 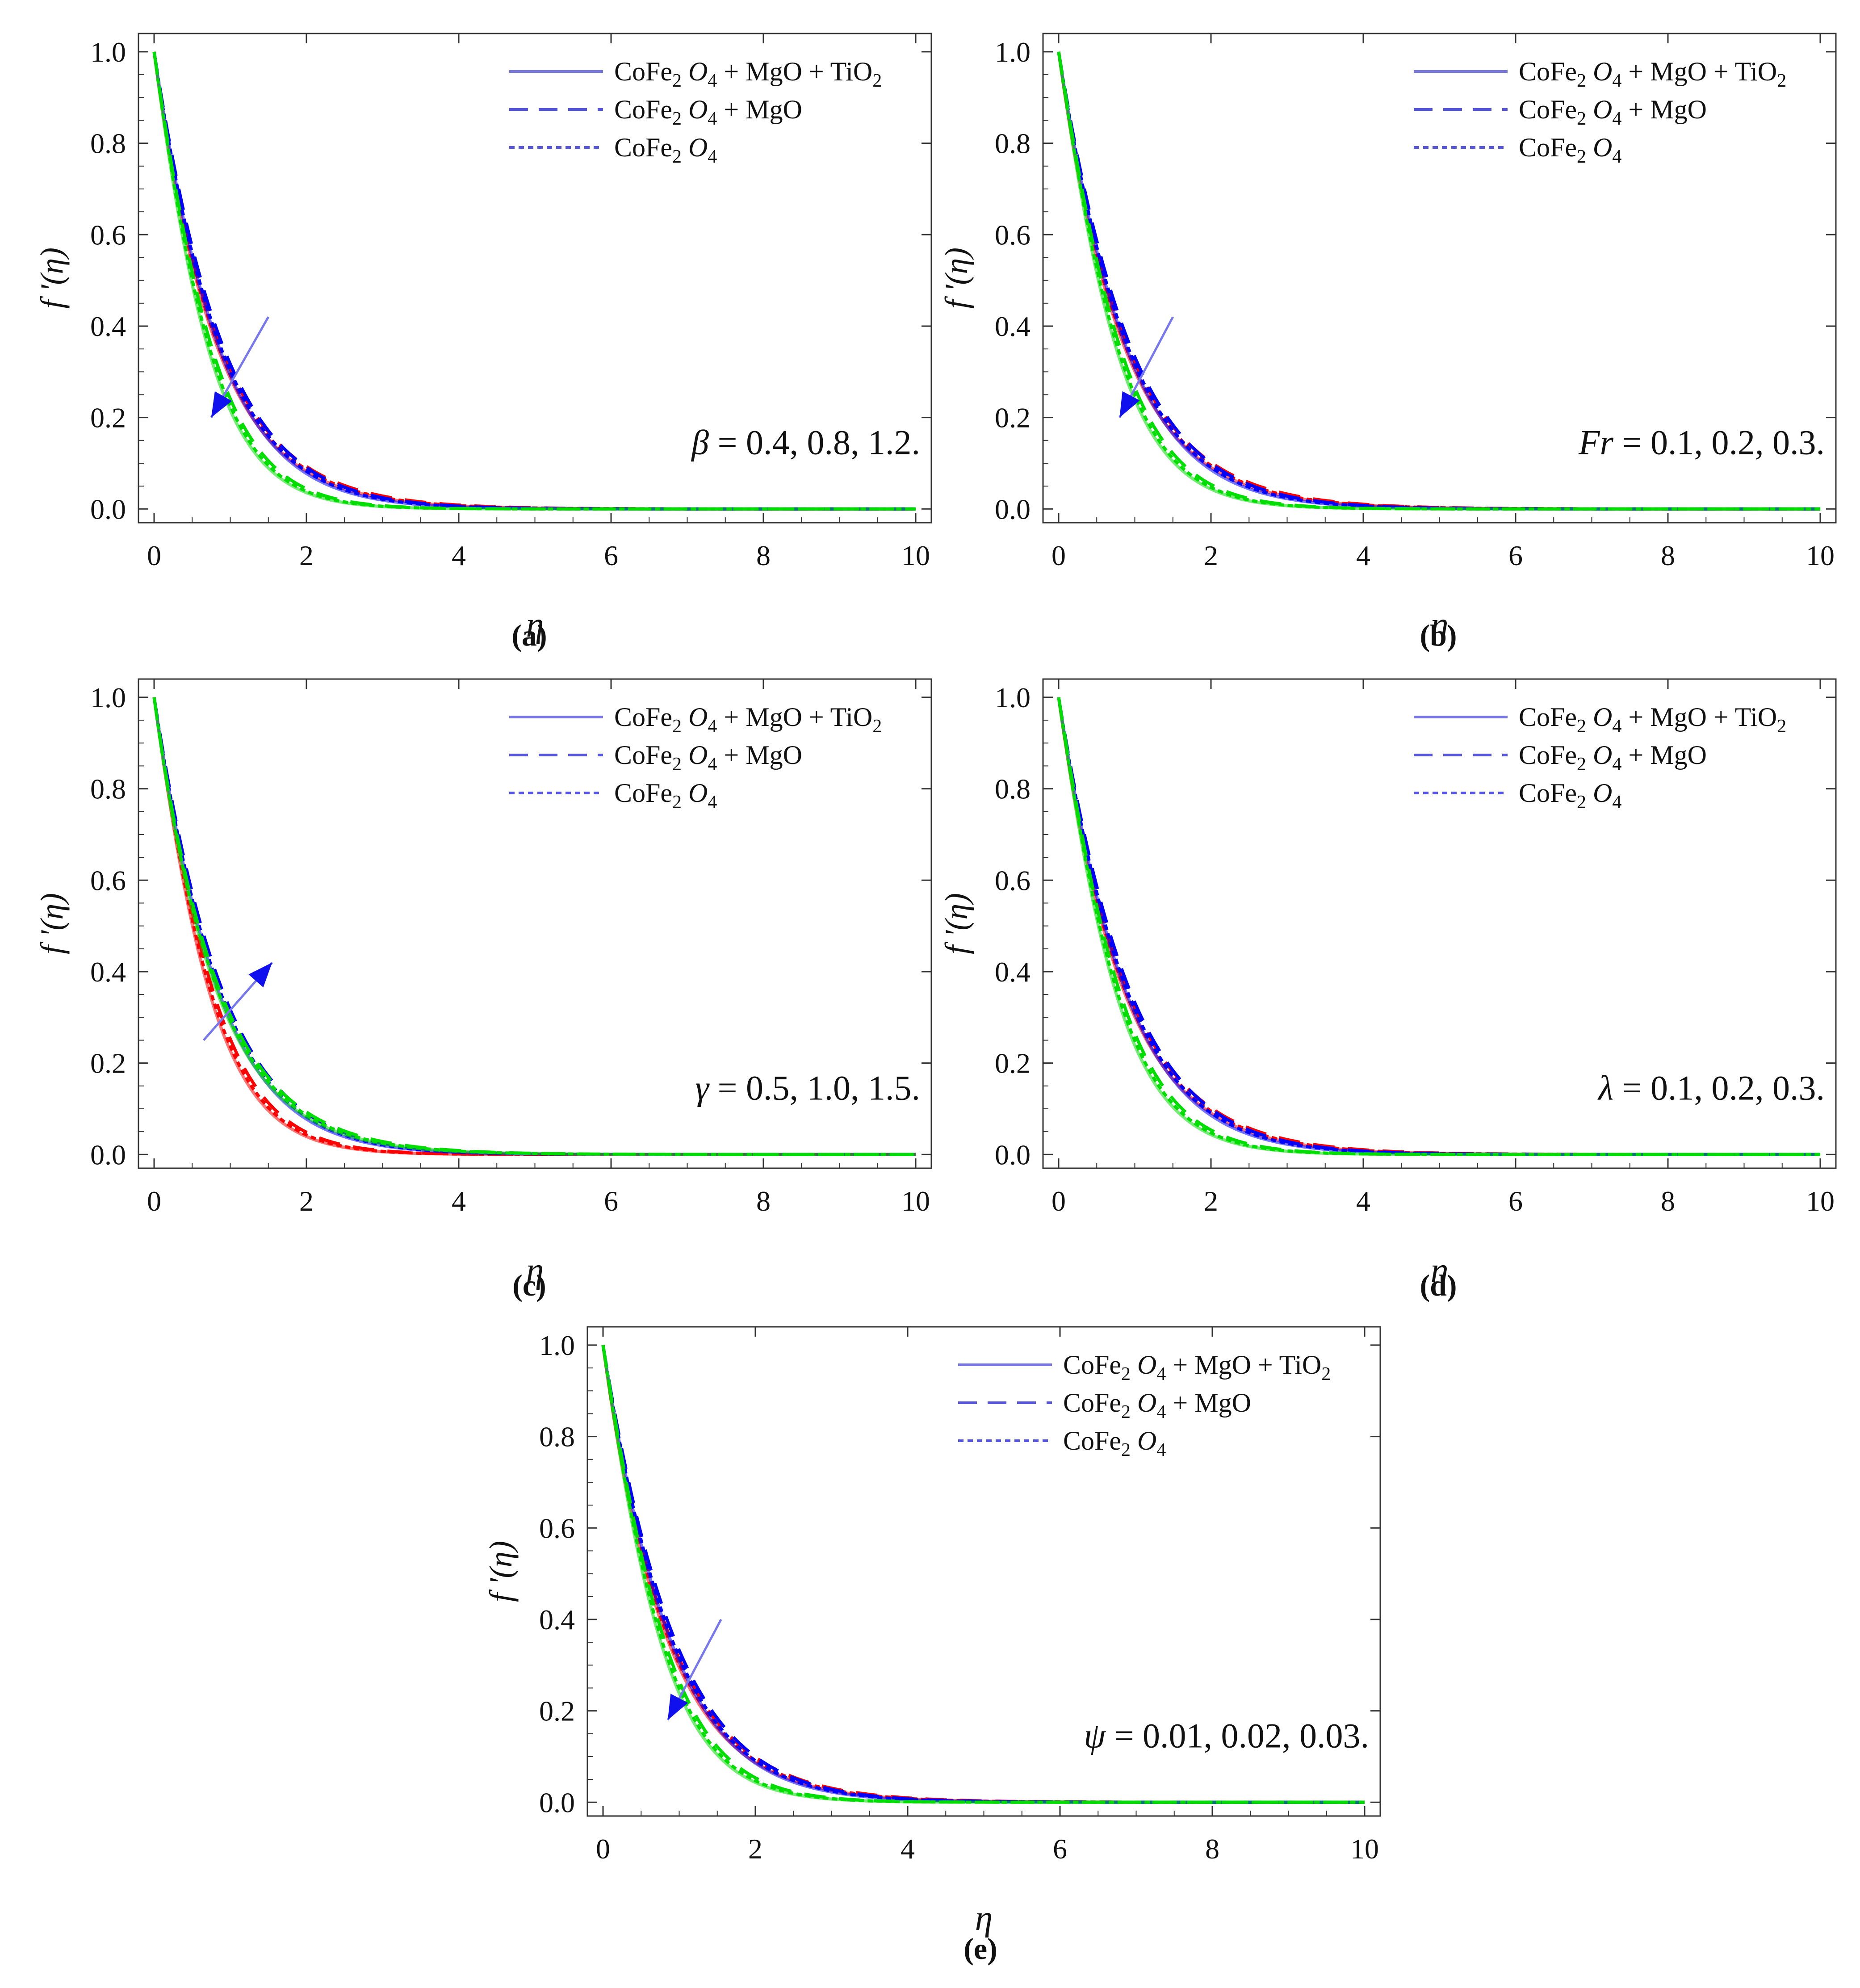 I want to click on parameter-annotation: λ = 0.1, 0.2, 0.3., so click(x=1711, y=1087).